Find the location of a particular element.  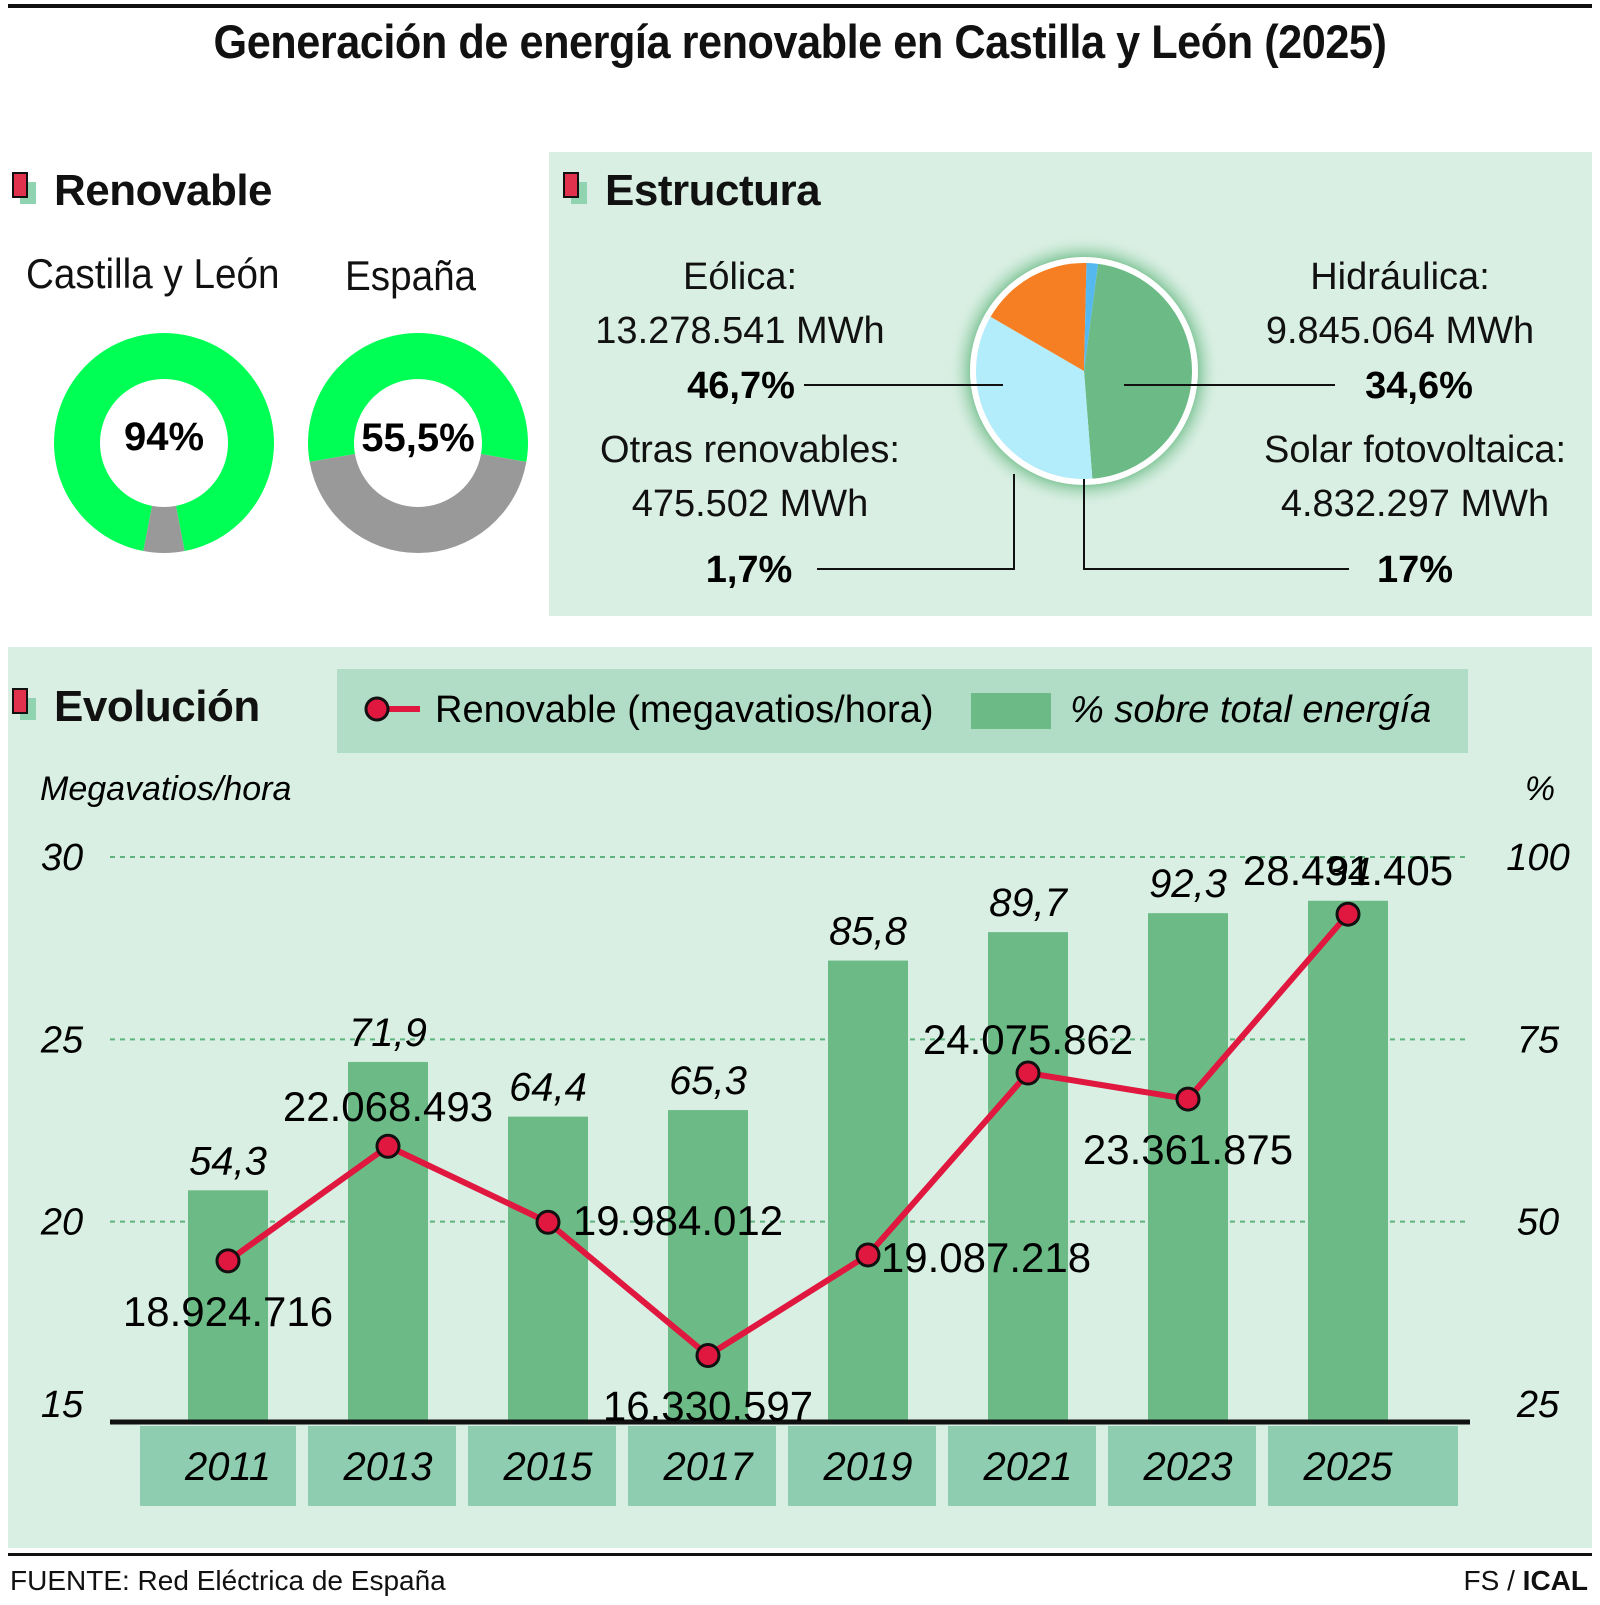

donut-label-espana: España is located at coordinates (411, 275).